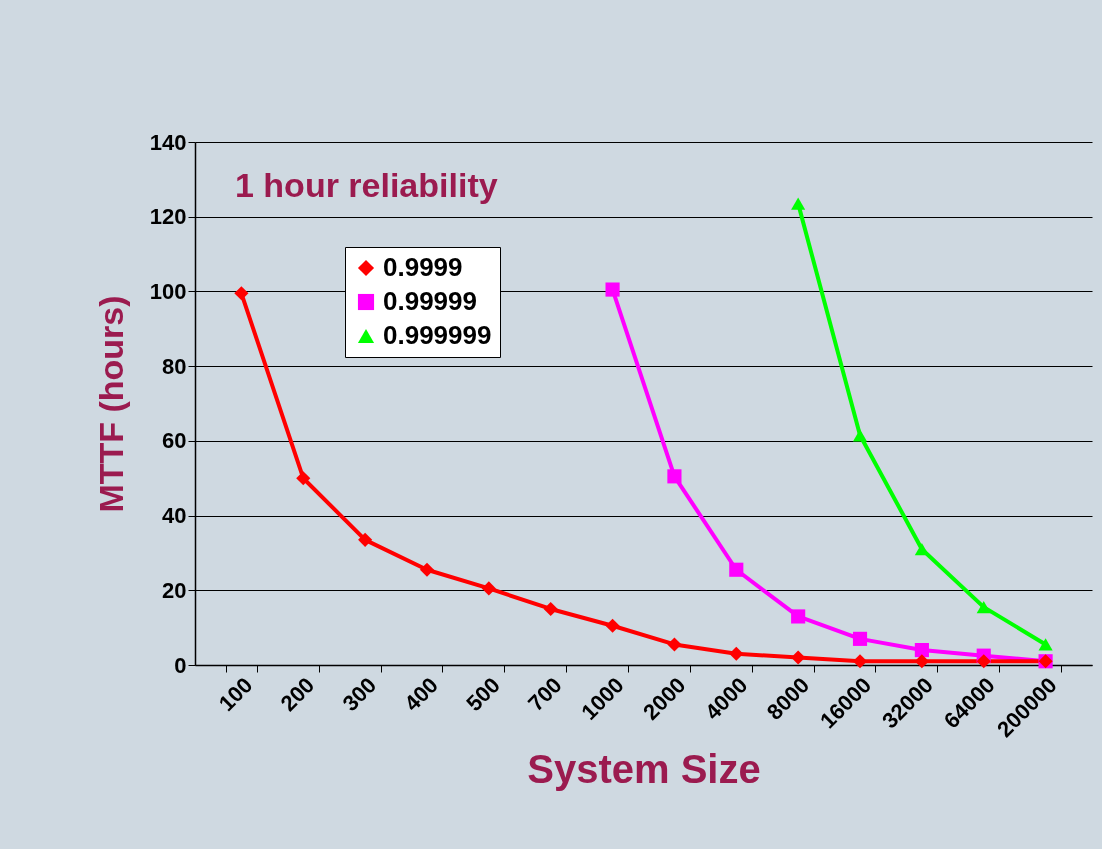 Image resolution: width=1102 pixels, height=849 pixels. What do you see at coordinates (110, 404) in the screenshot?
I see `y-axis-title: MTTF (hours)` at bounding box center [110, 404].